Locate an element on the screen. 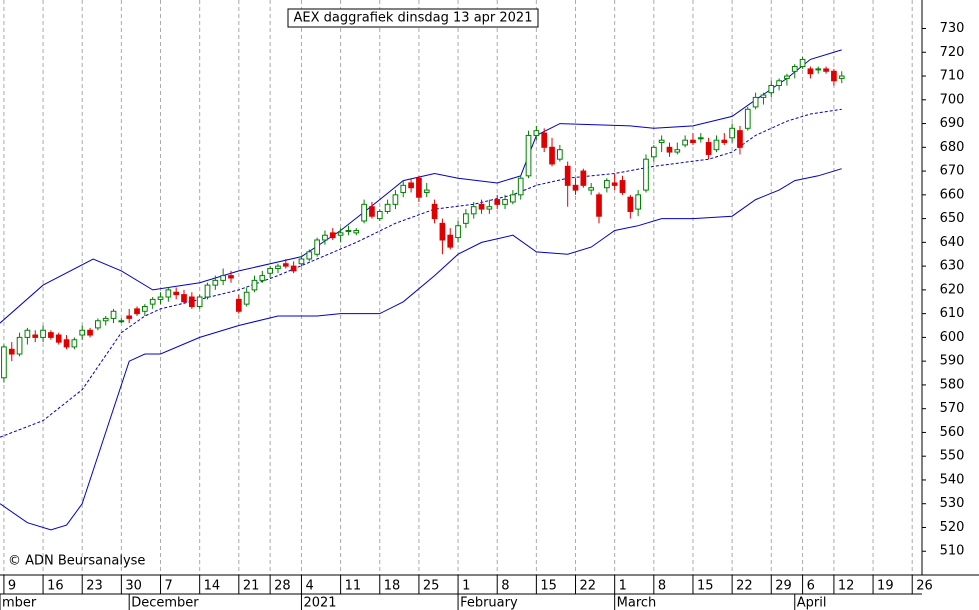 This screenshot has height=610, width=979. month-label: December is located at coordinates (165, 603).